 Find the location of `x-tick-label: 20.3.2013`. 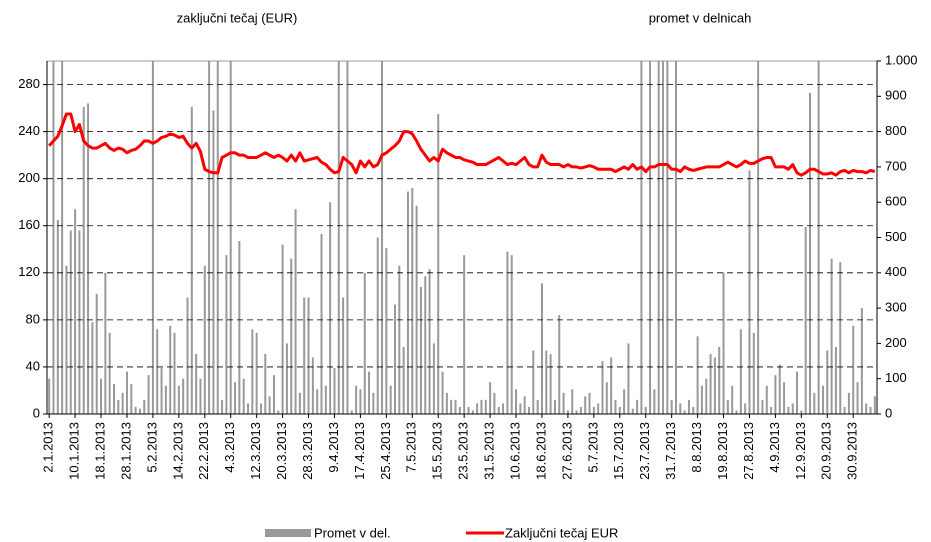

x-tick-label: 20.3.2013 is located at coordinates (281, 451).